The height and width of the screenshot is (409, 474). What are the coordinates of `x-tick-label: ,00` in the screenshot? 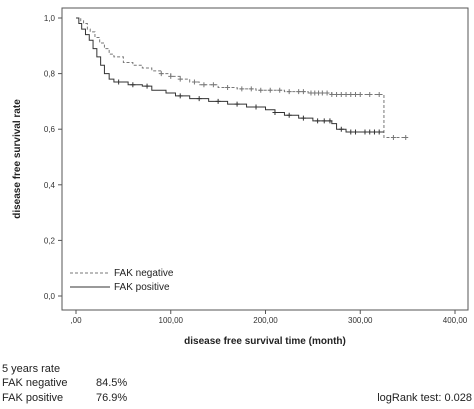 It's located at (76, 320).